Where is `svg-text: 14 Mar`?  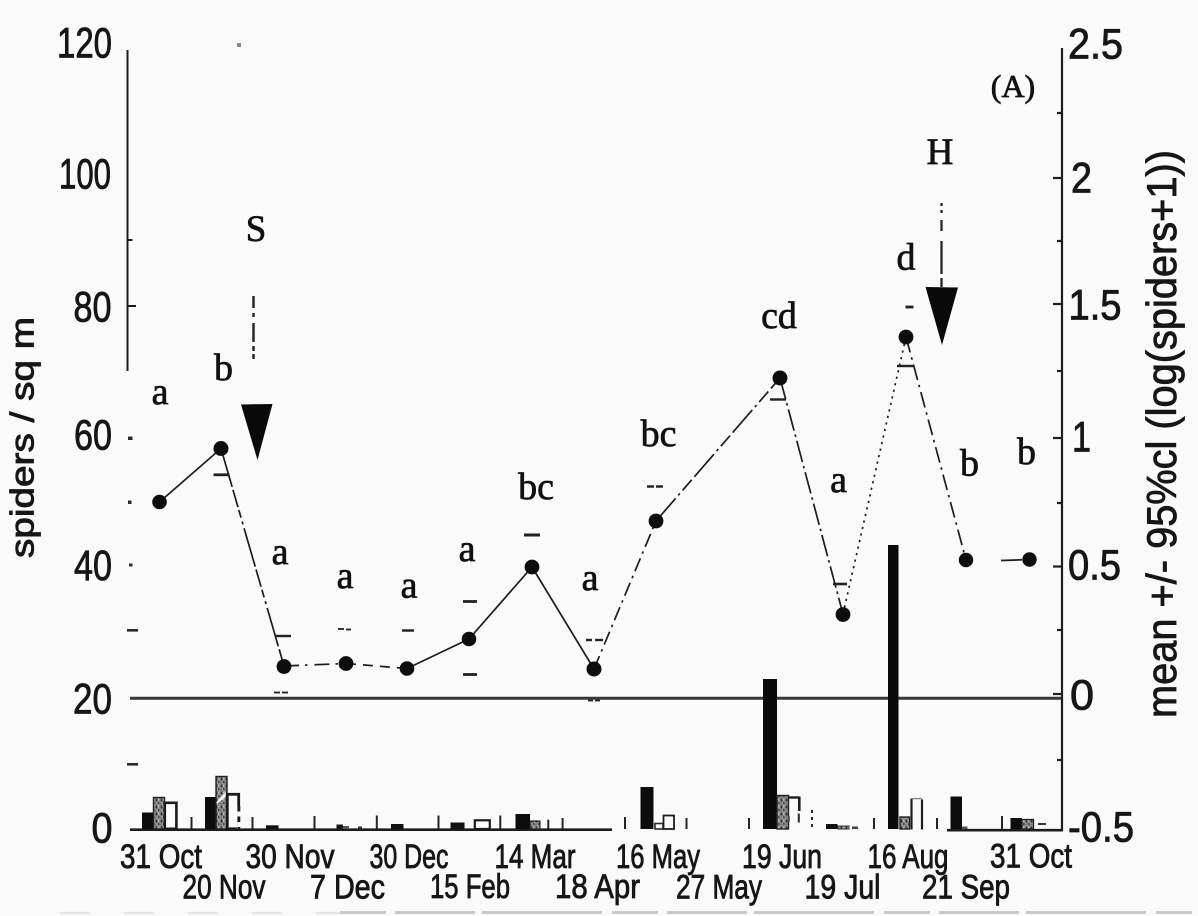
svg-text: 14 Mar is located at coordinates (535, 857).